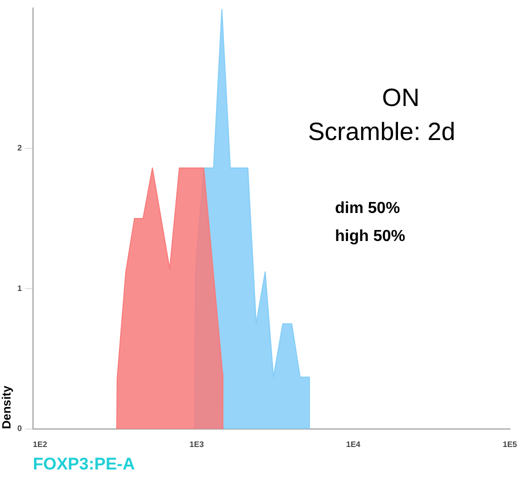 This screenshot has height=479, width=520. Describe the element at coordinates (353, 445) in the screenshot. I see `x-tick-label: 1E4` at that location.